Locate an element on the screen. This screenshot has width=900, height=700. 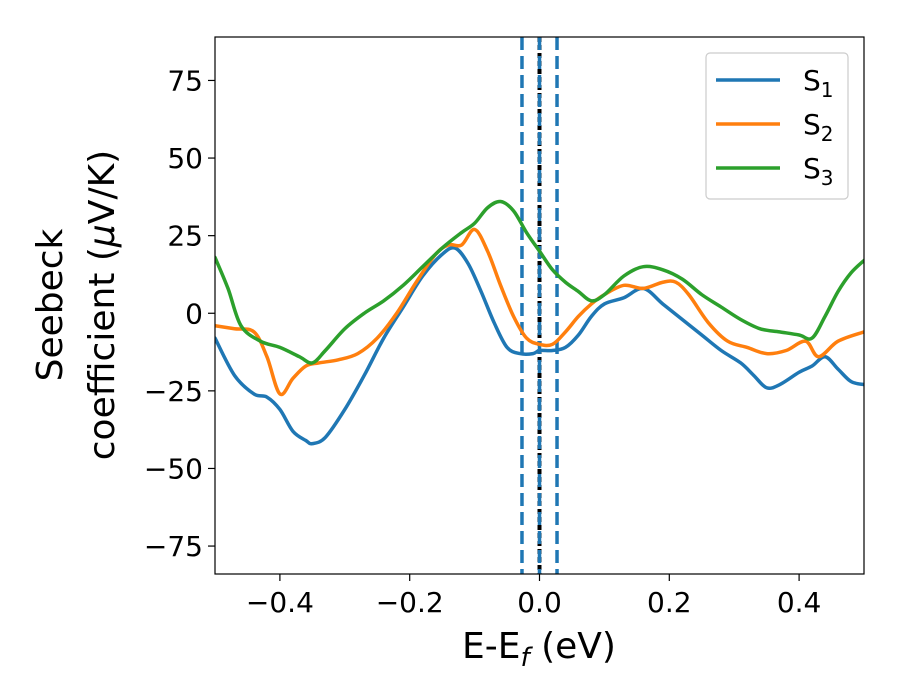
x-tick-label: −0.4 is located at coordinates (280, 602).